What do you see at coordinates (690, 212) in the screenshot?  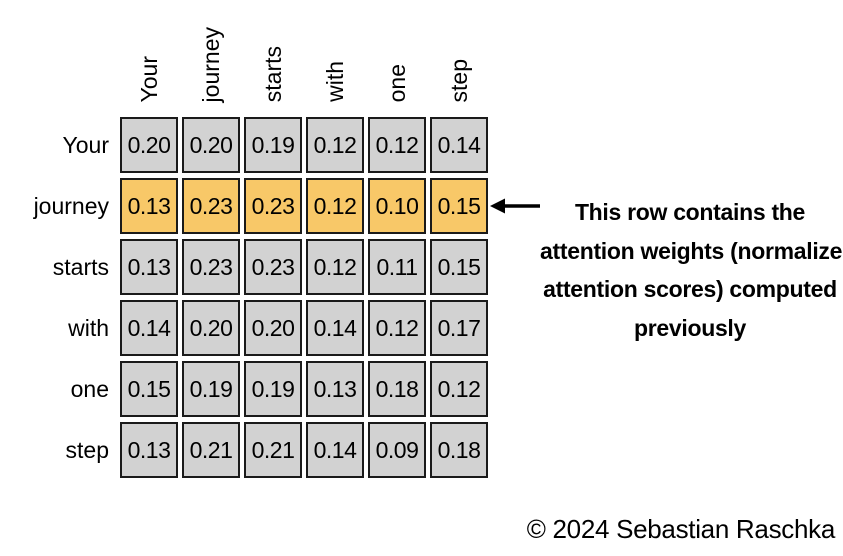 I see `annotation-line: This row contains the` at bounding box center [690, 212].